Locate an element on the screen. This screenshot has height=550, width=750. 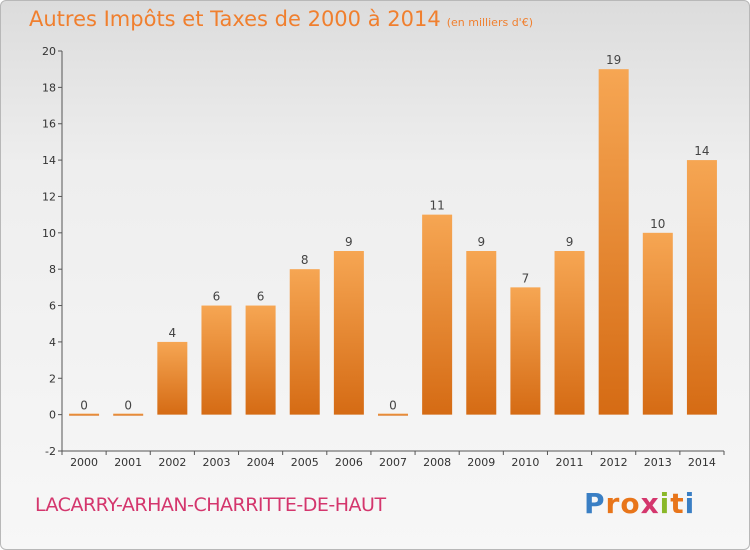
data-label-2012: 19 is located at coordinates (613, 60).